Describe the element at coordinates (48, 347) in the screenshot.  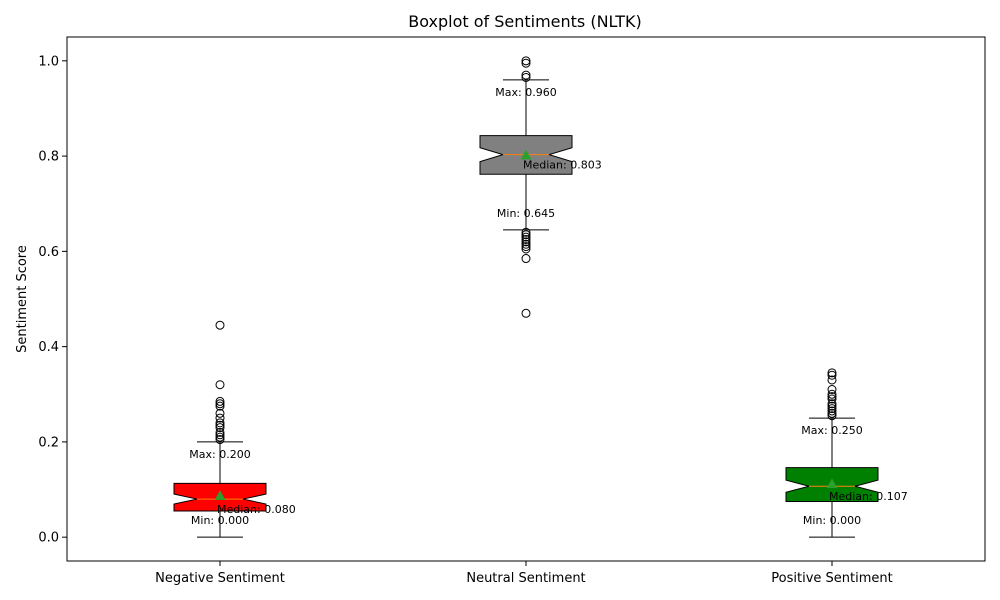
I see `y-tick-label: 0.4` at that location.